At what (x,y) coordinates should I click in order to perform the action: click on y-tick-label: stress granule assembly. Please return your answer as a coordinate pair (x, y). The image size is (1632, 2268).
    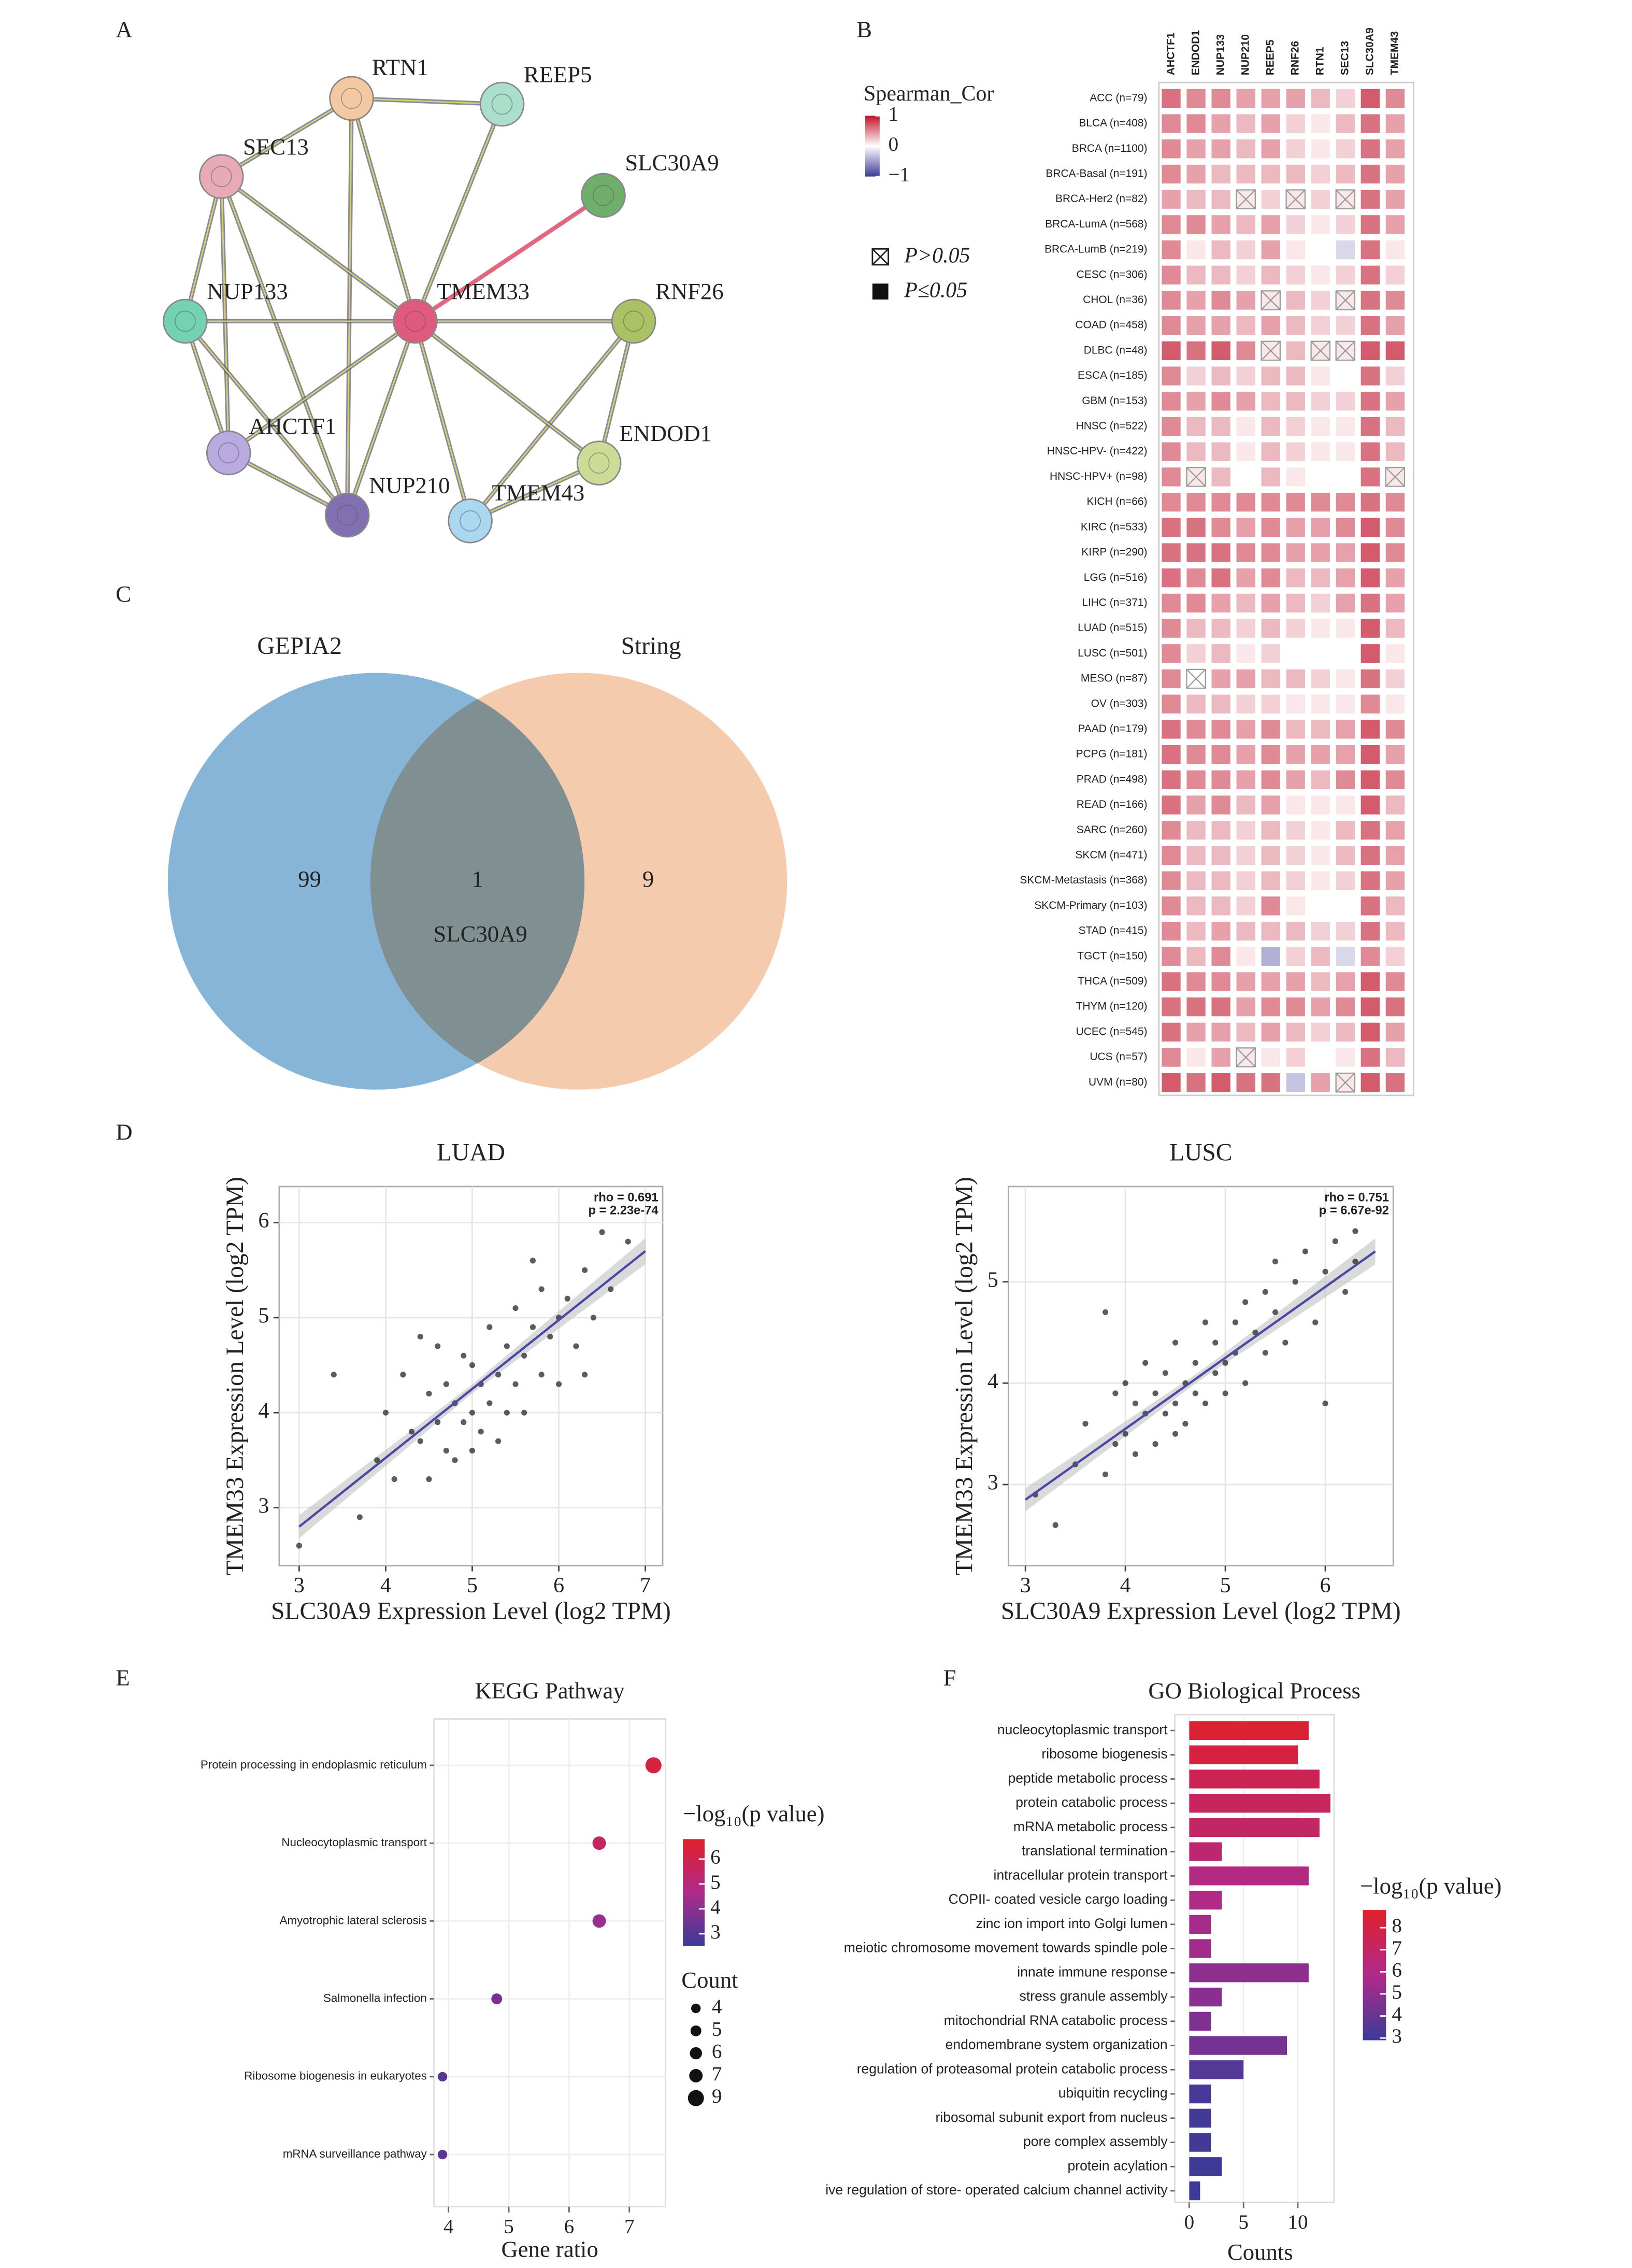
    Looking at the image, I should click on (1094, 1996).